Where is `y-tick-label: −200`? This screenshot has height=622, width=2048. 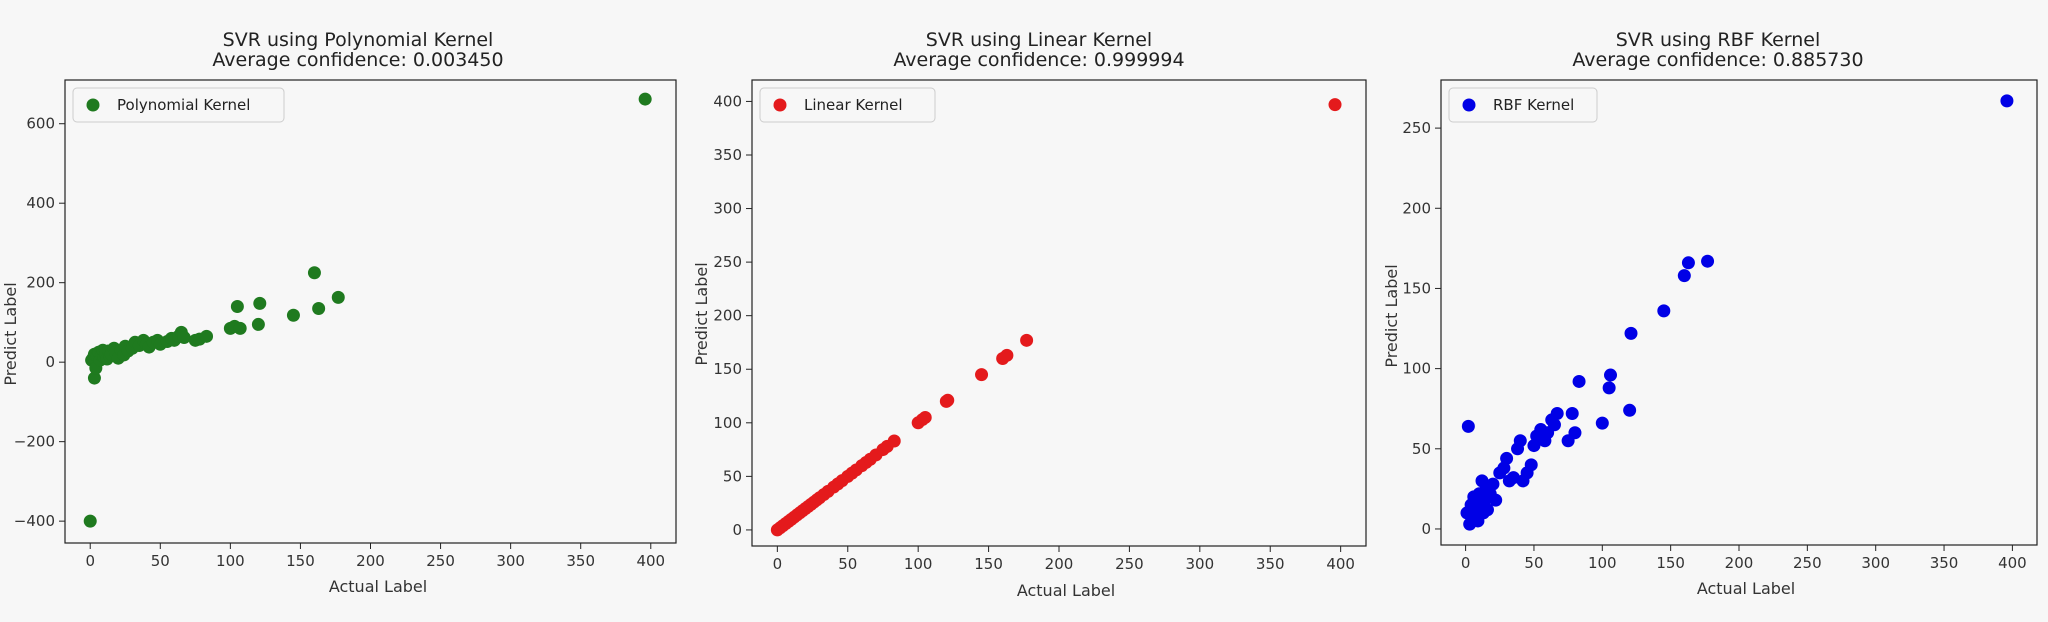
y-tick-label: −200 is located at coordinates (34, 442).